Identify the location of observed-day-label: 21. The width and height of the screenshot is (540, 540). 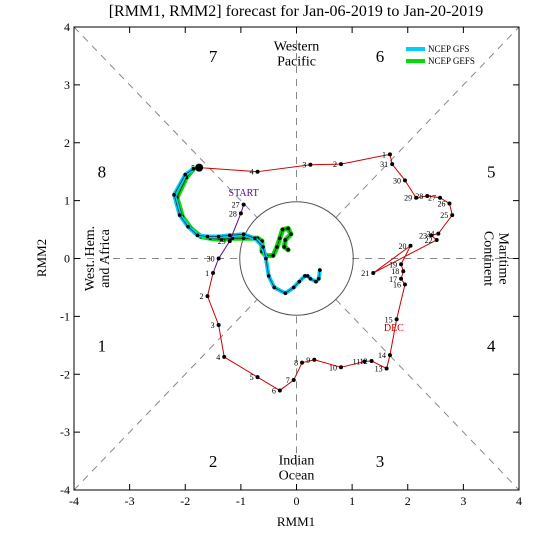
(365, 273).